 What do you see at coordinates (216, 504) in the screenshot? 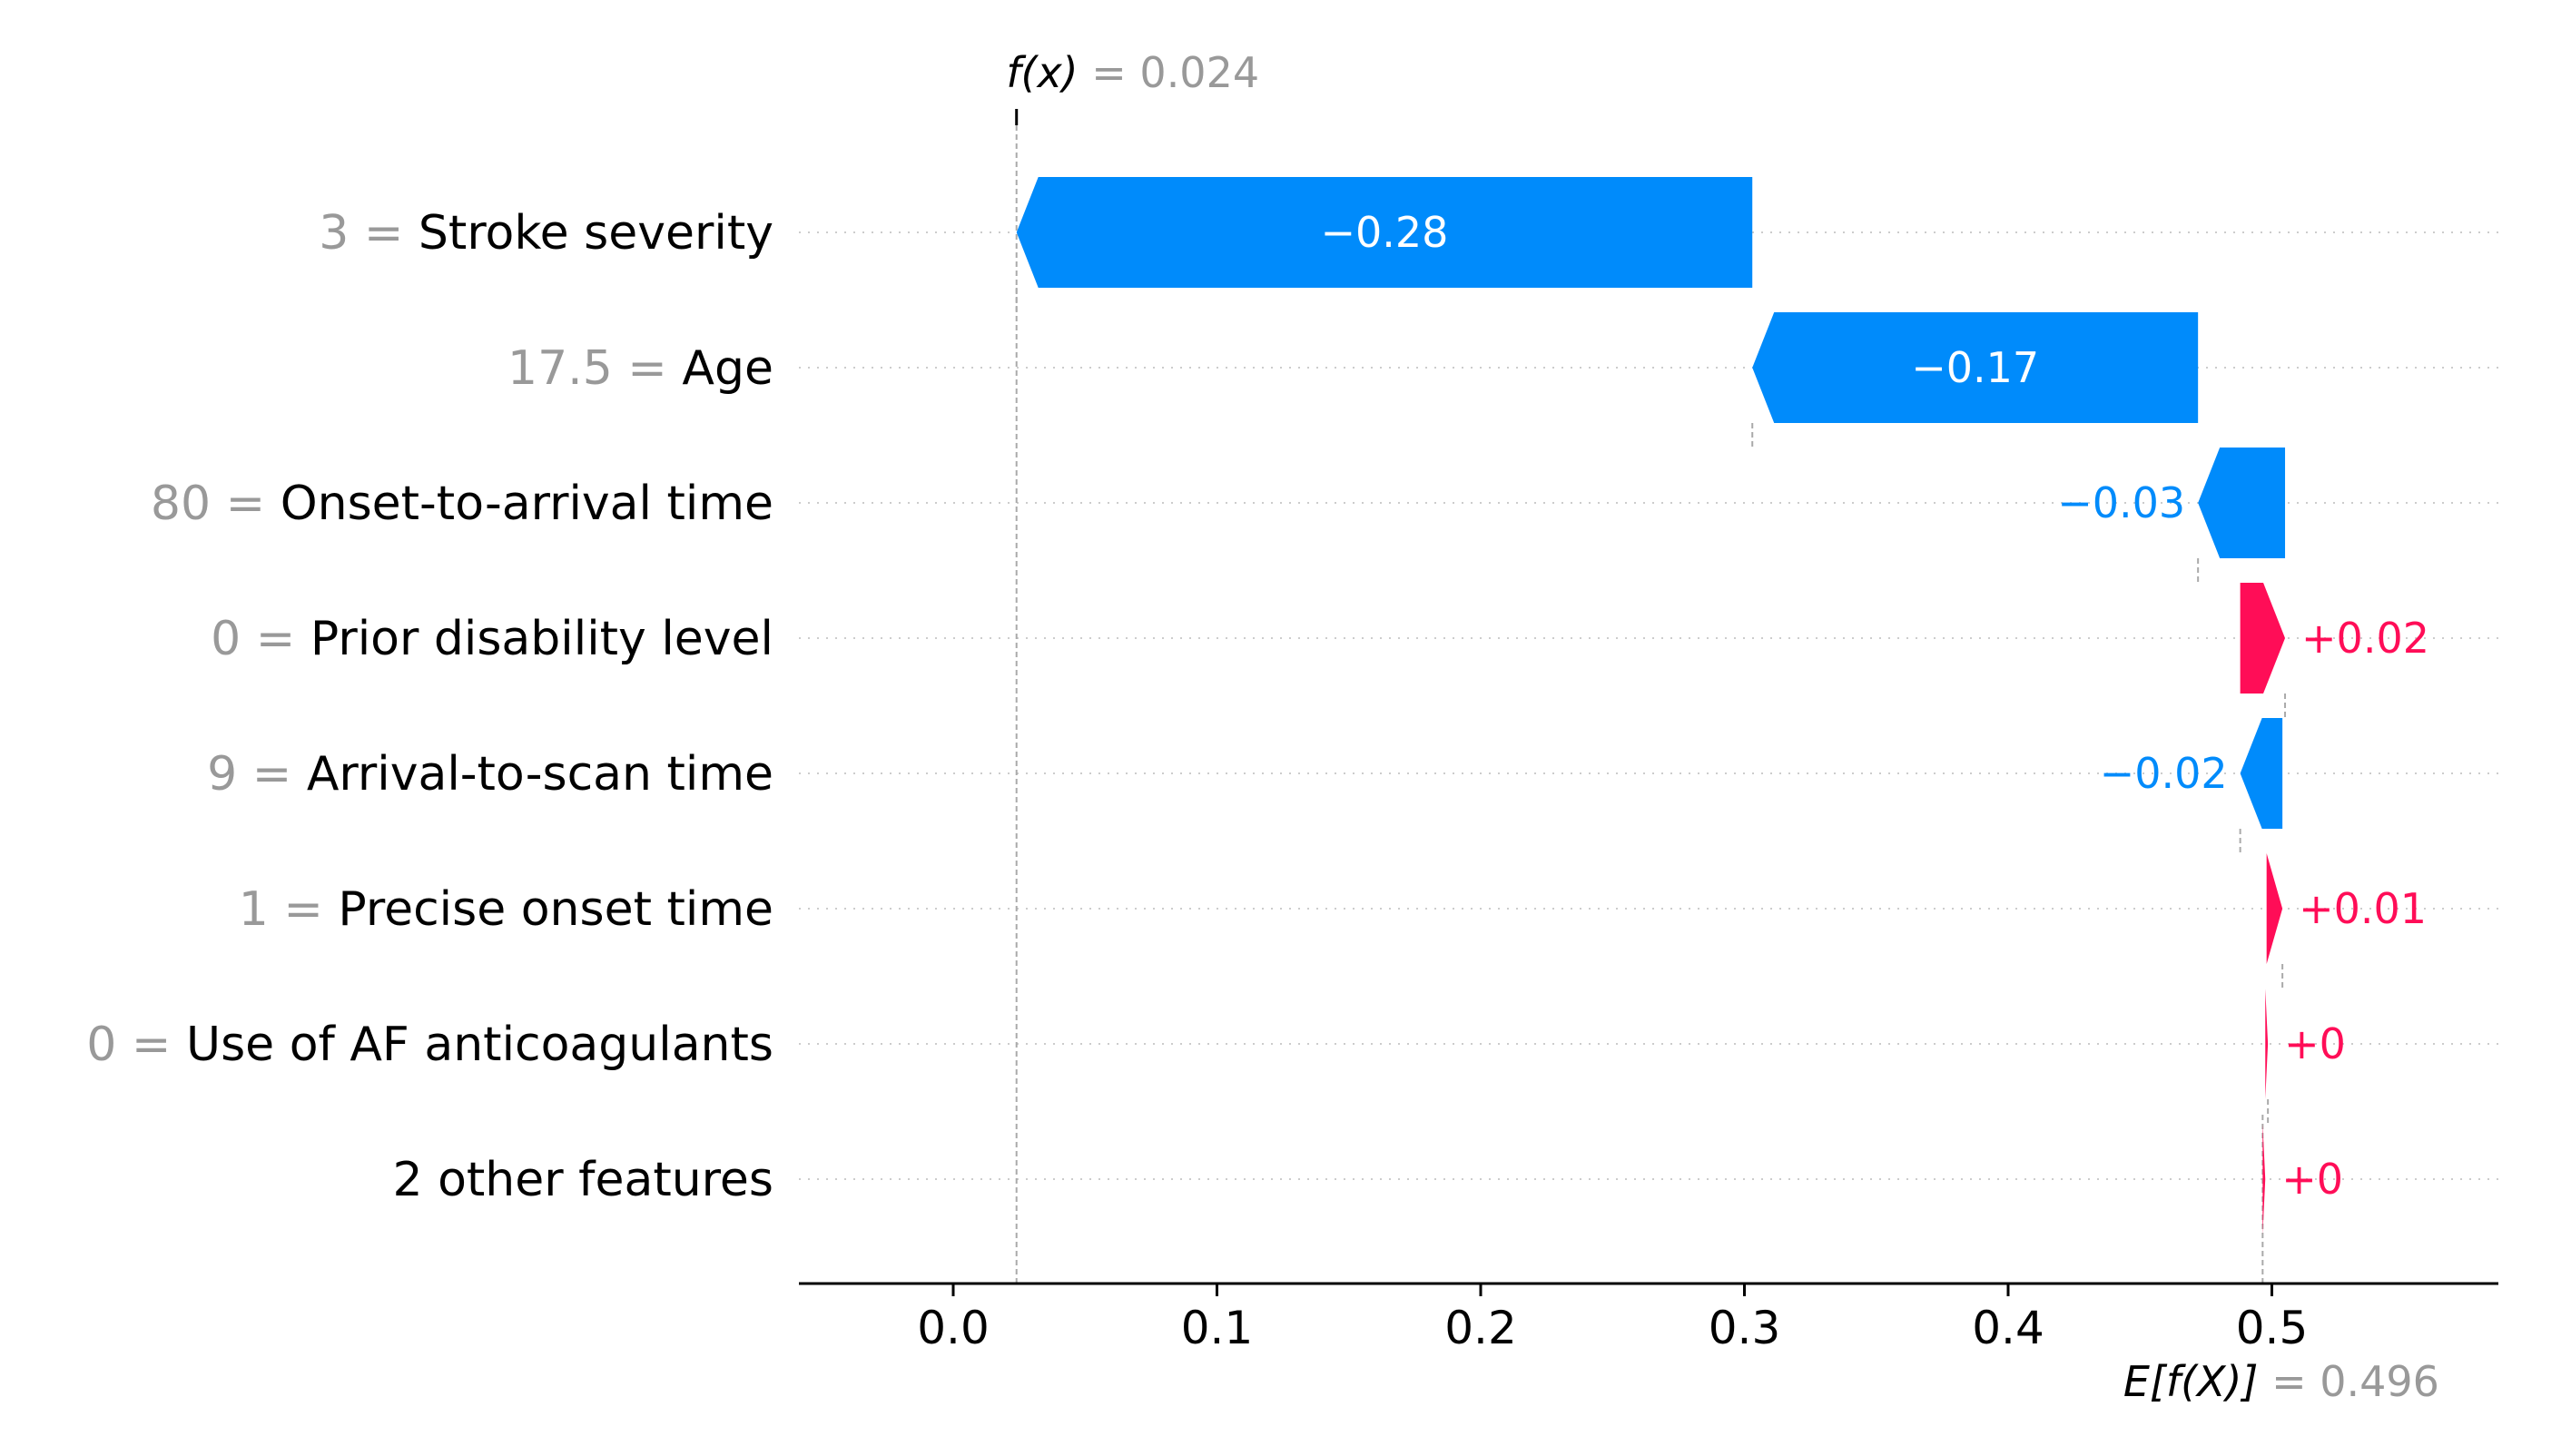
I see `feature-value: 80 =` at bounding box center [216, 504].